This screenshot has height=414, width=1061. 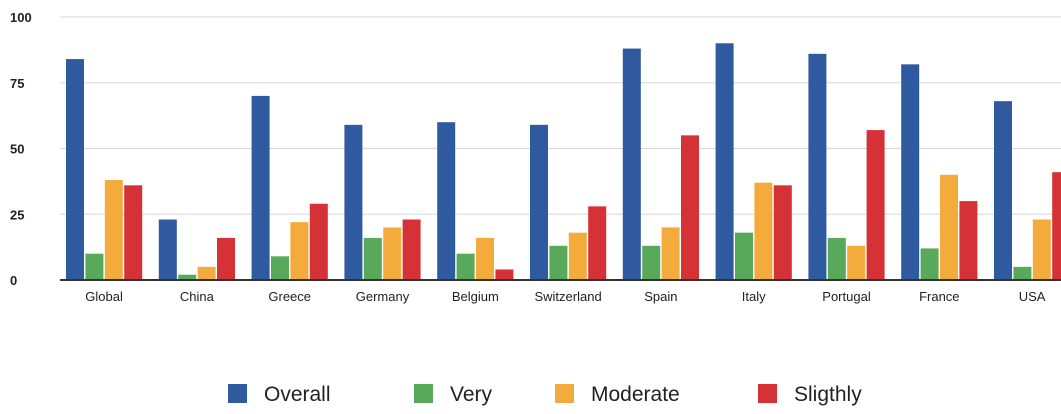 I want to click on y-tick-label: 50, so click(x=17, y=149).